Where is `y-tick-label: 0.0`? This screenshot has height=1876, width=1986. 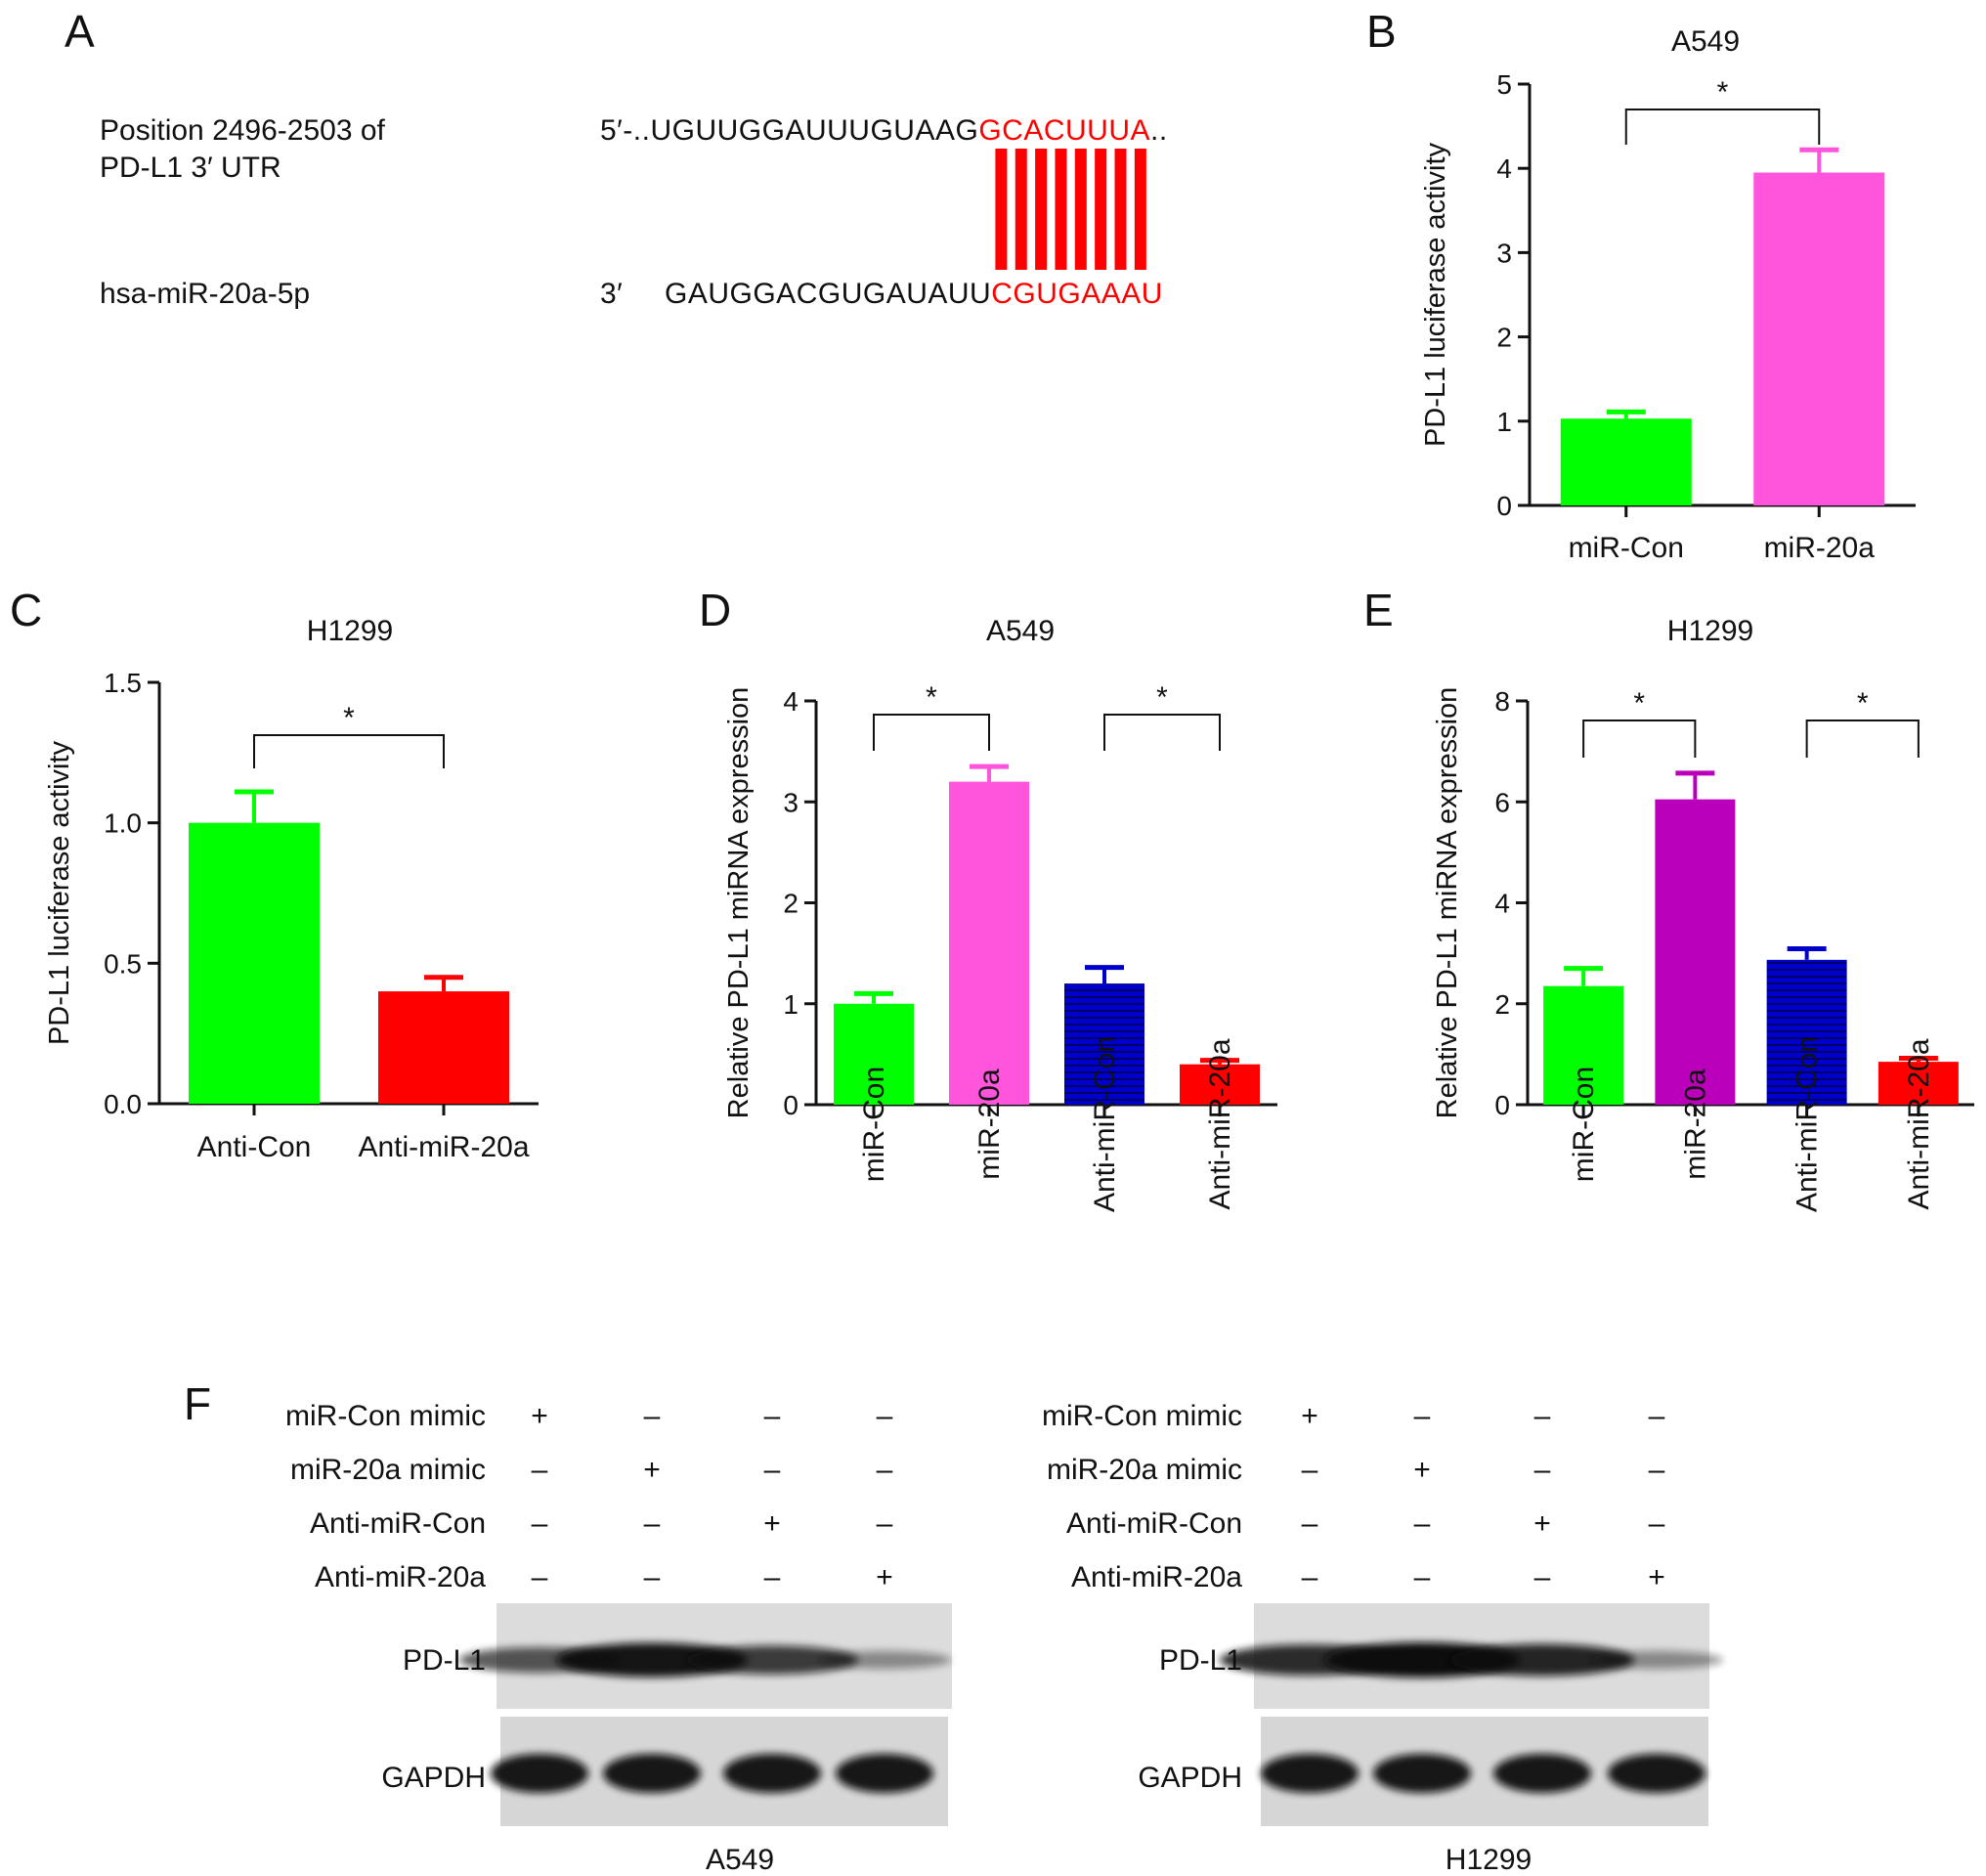 y-tick-label: 0.0 is located at coordinates (123, 1104).